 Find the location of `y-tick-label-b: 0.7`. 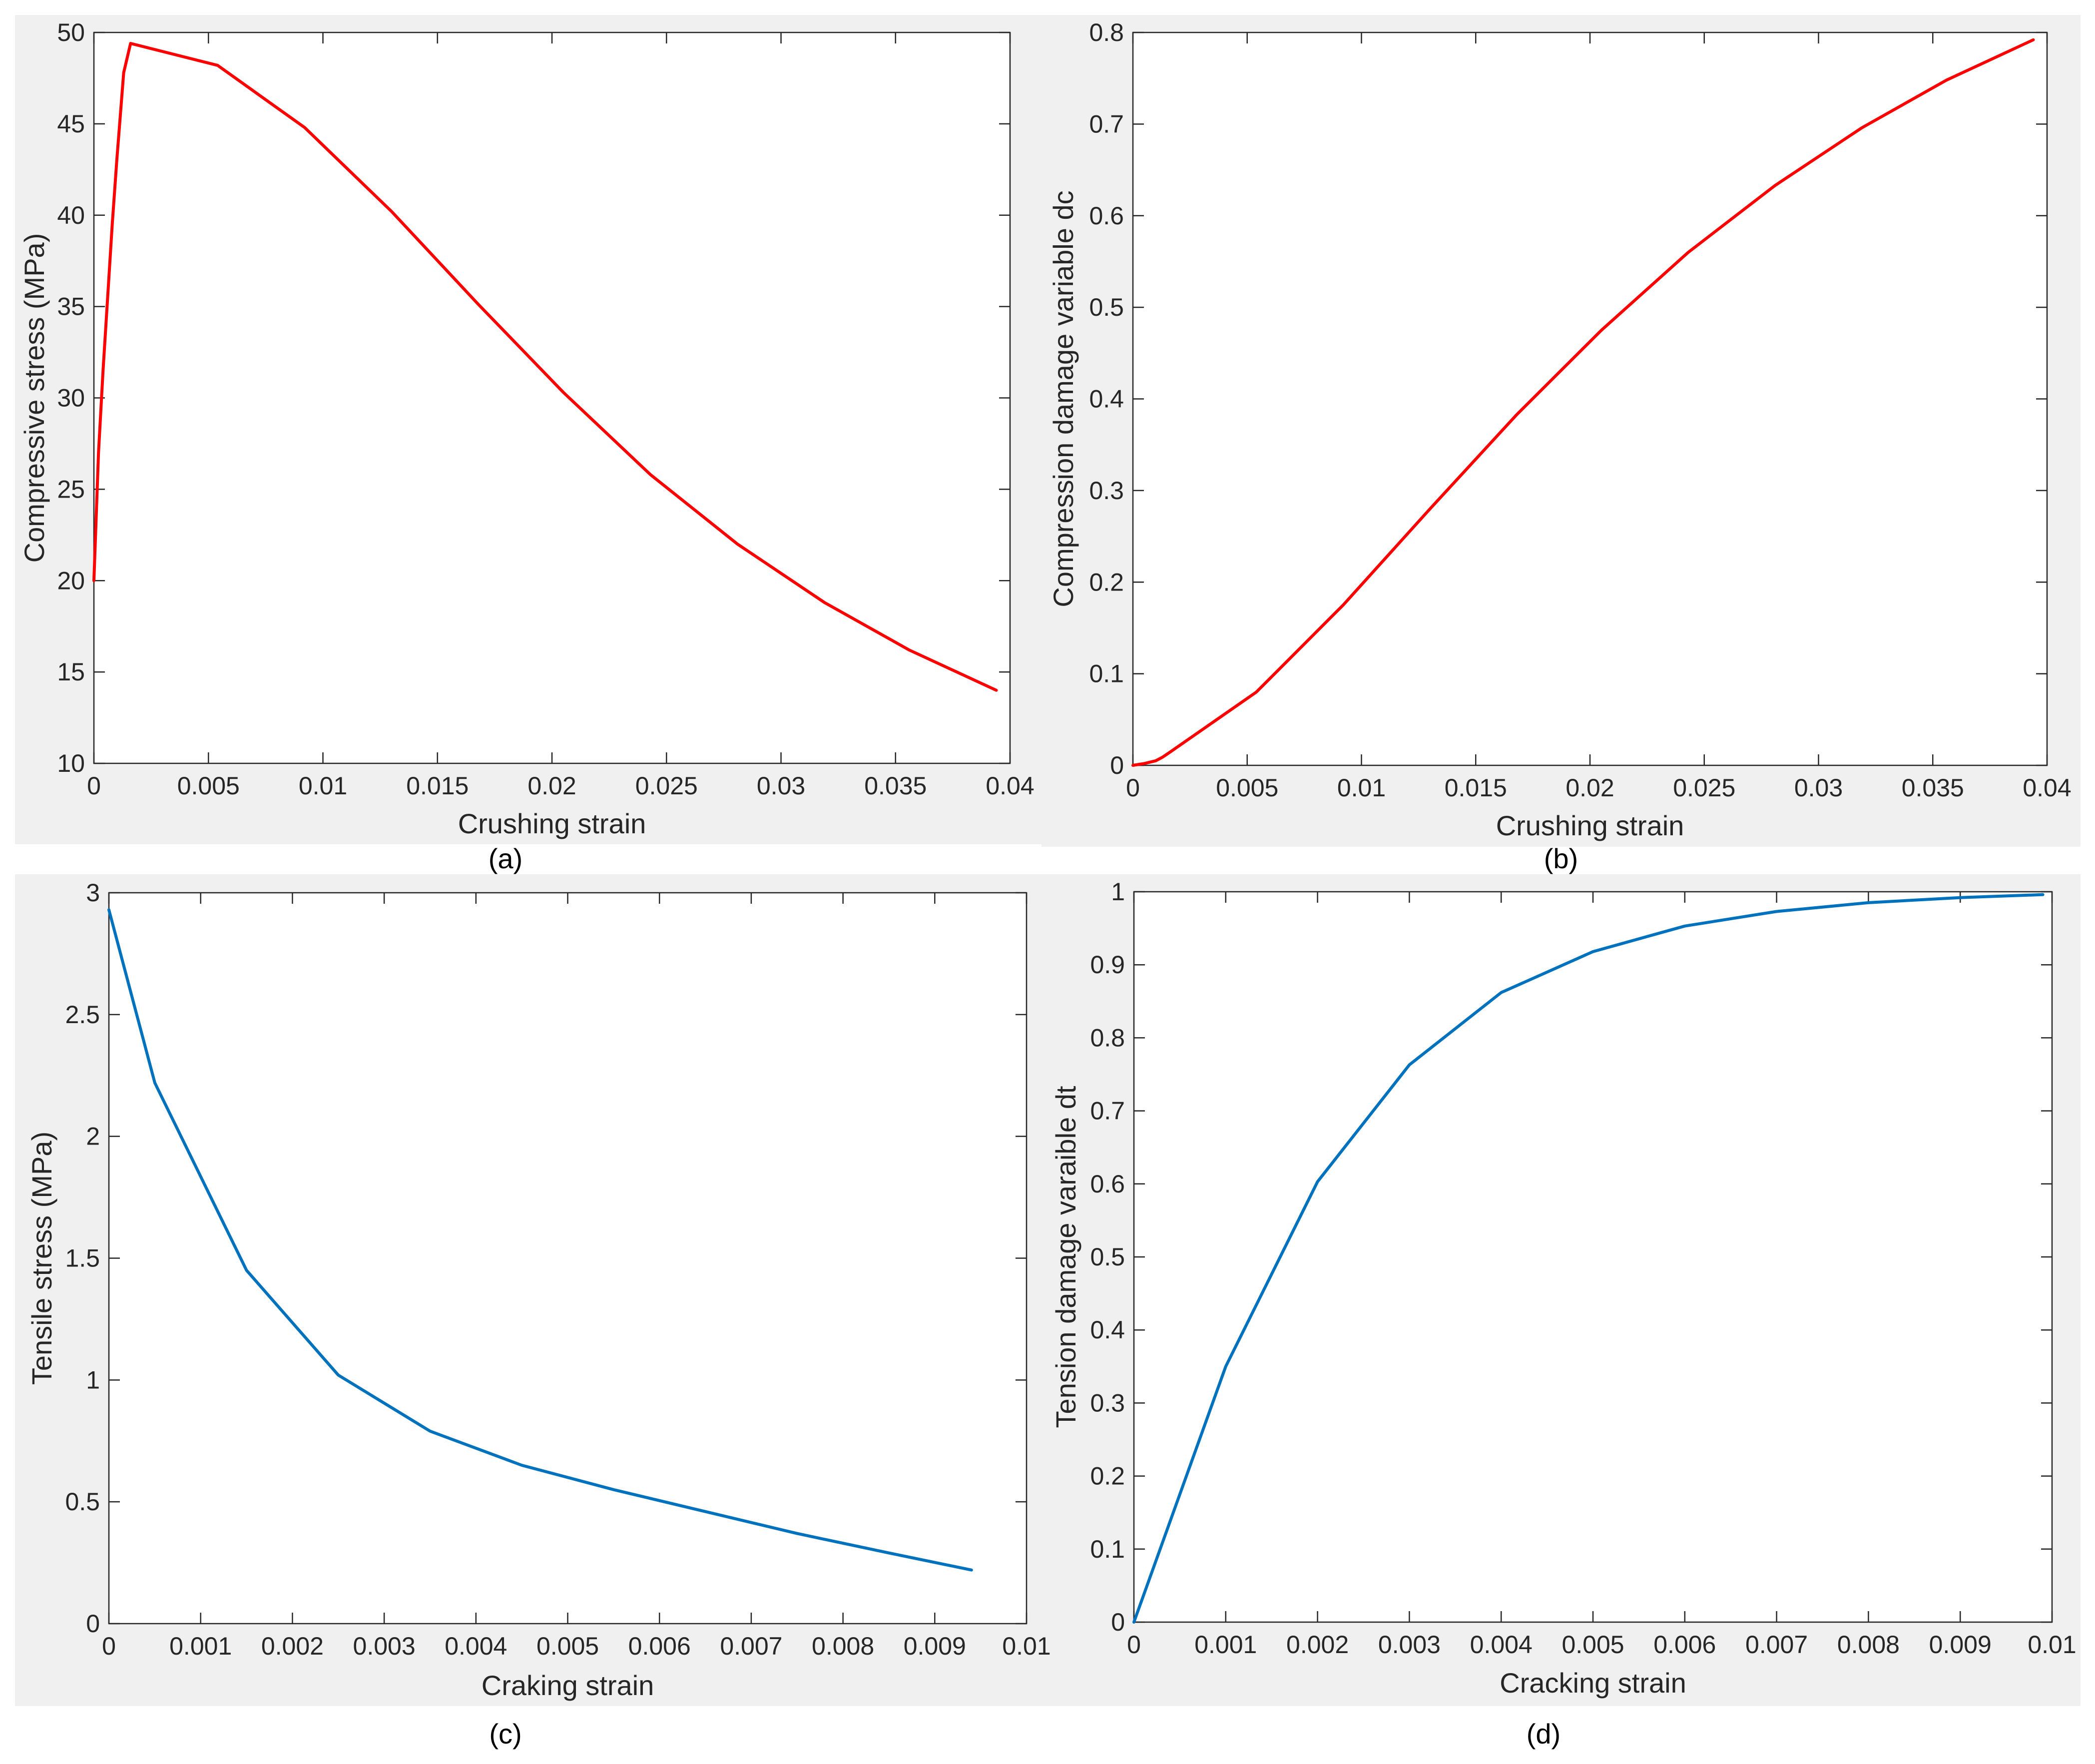

y-tick-label-b: 0.7 is located at coordinates (1106, 124).